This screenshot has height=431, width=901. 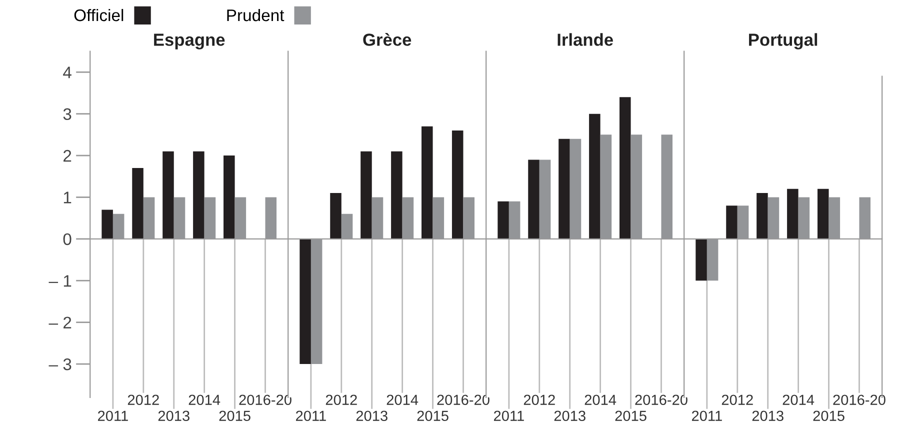 What do you see at coordinates (68, 198) in the screenshot?
I see `y-tick-label: 1` at bounding box center [68, 198].